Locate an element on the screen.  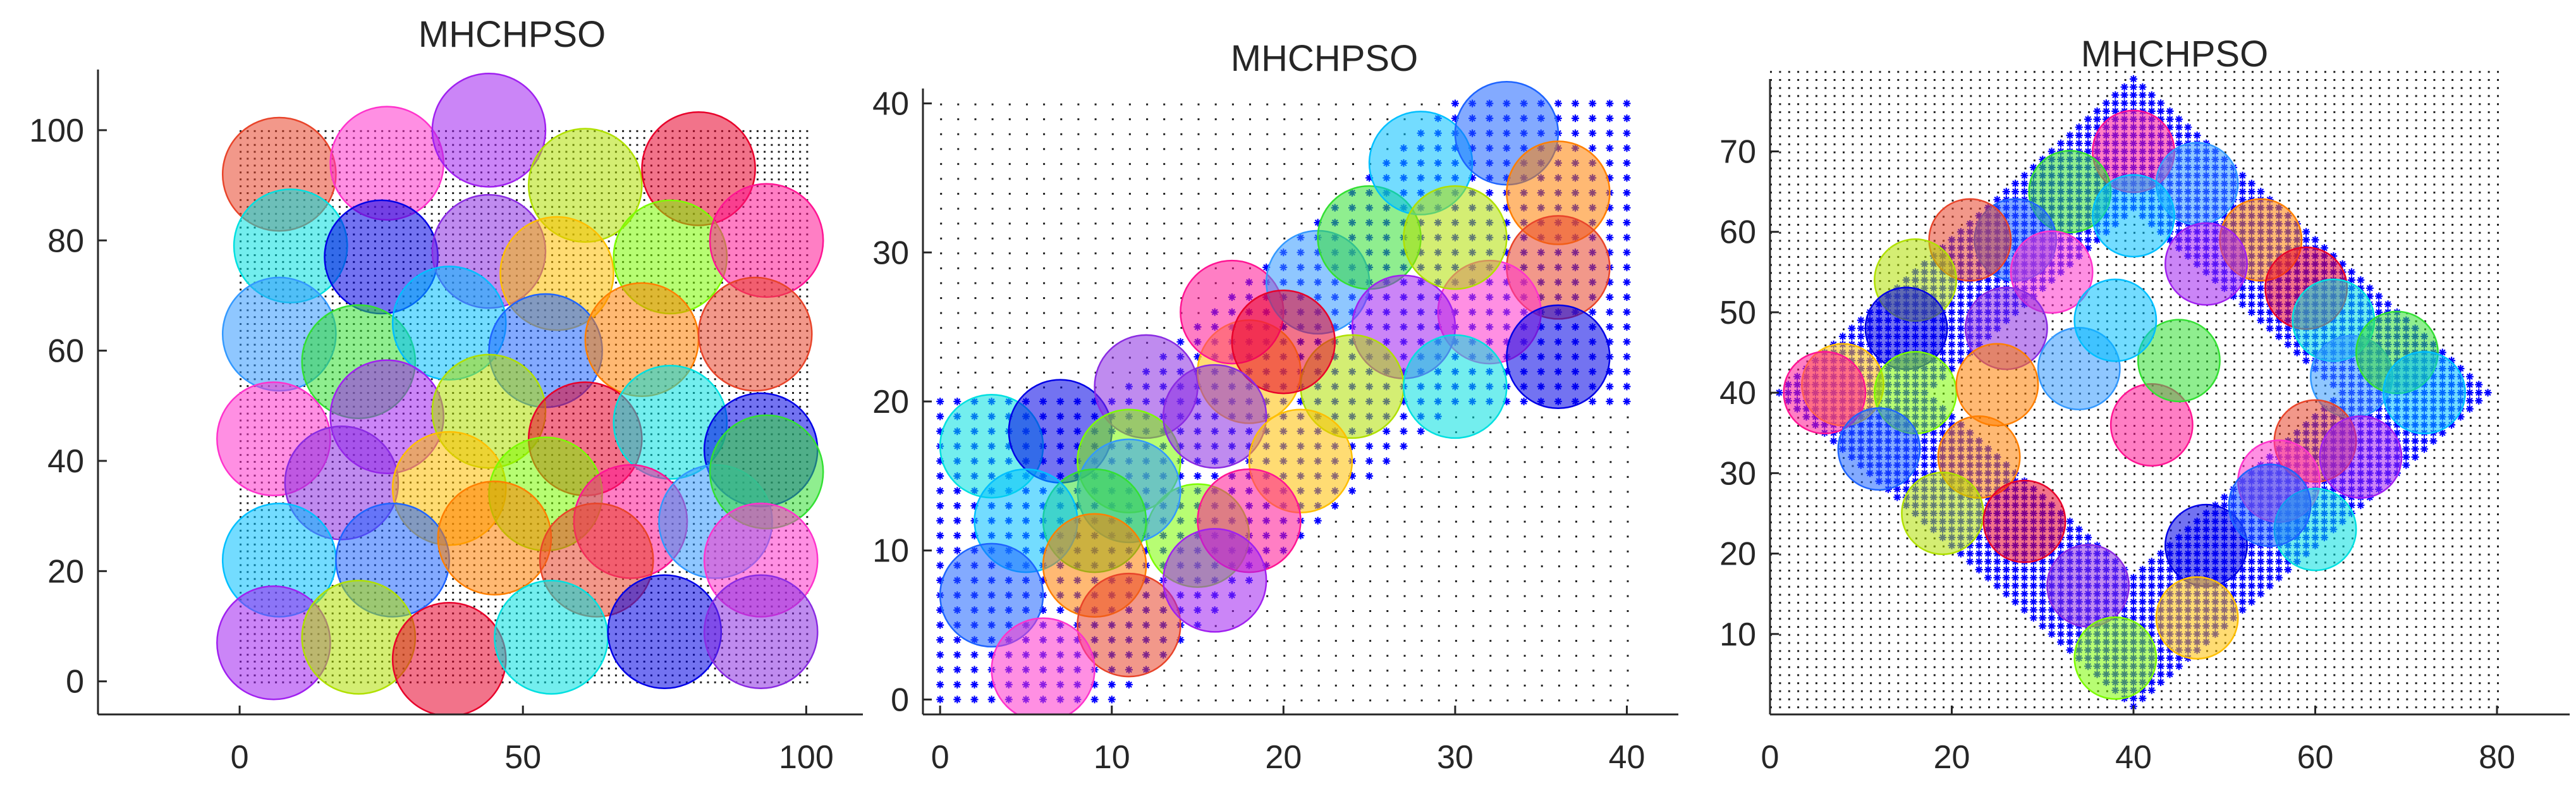
y-tick-label: 100 is located at coordinates (56, 131).